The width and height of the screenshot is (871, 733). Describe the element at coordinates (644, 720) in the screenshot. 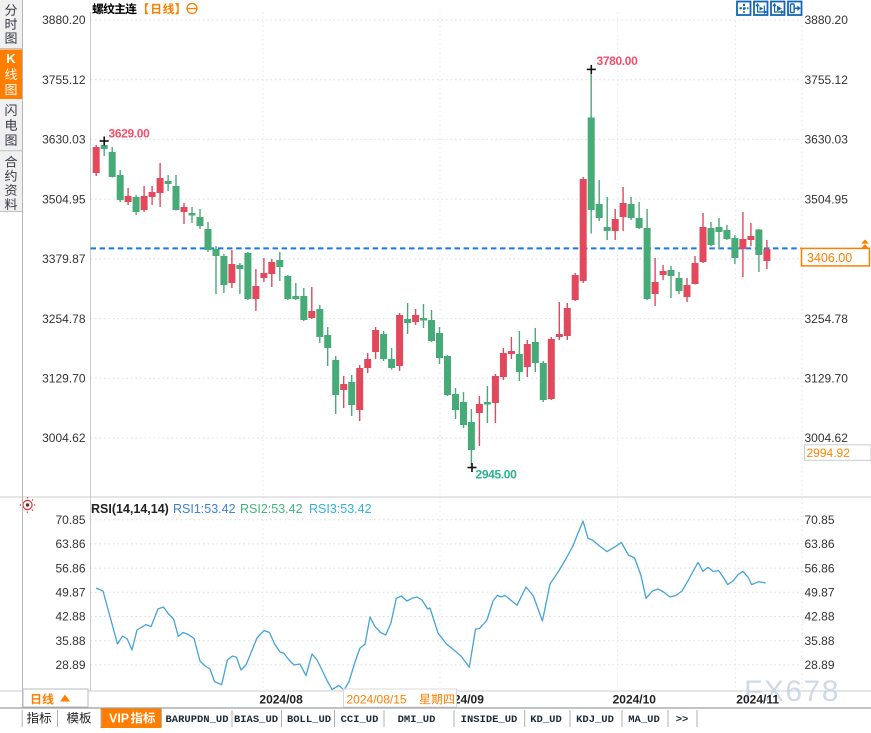

I see `svg-text: MA_UD` at that location.